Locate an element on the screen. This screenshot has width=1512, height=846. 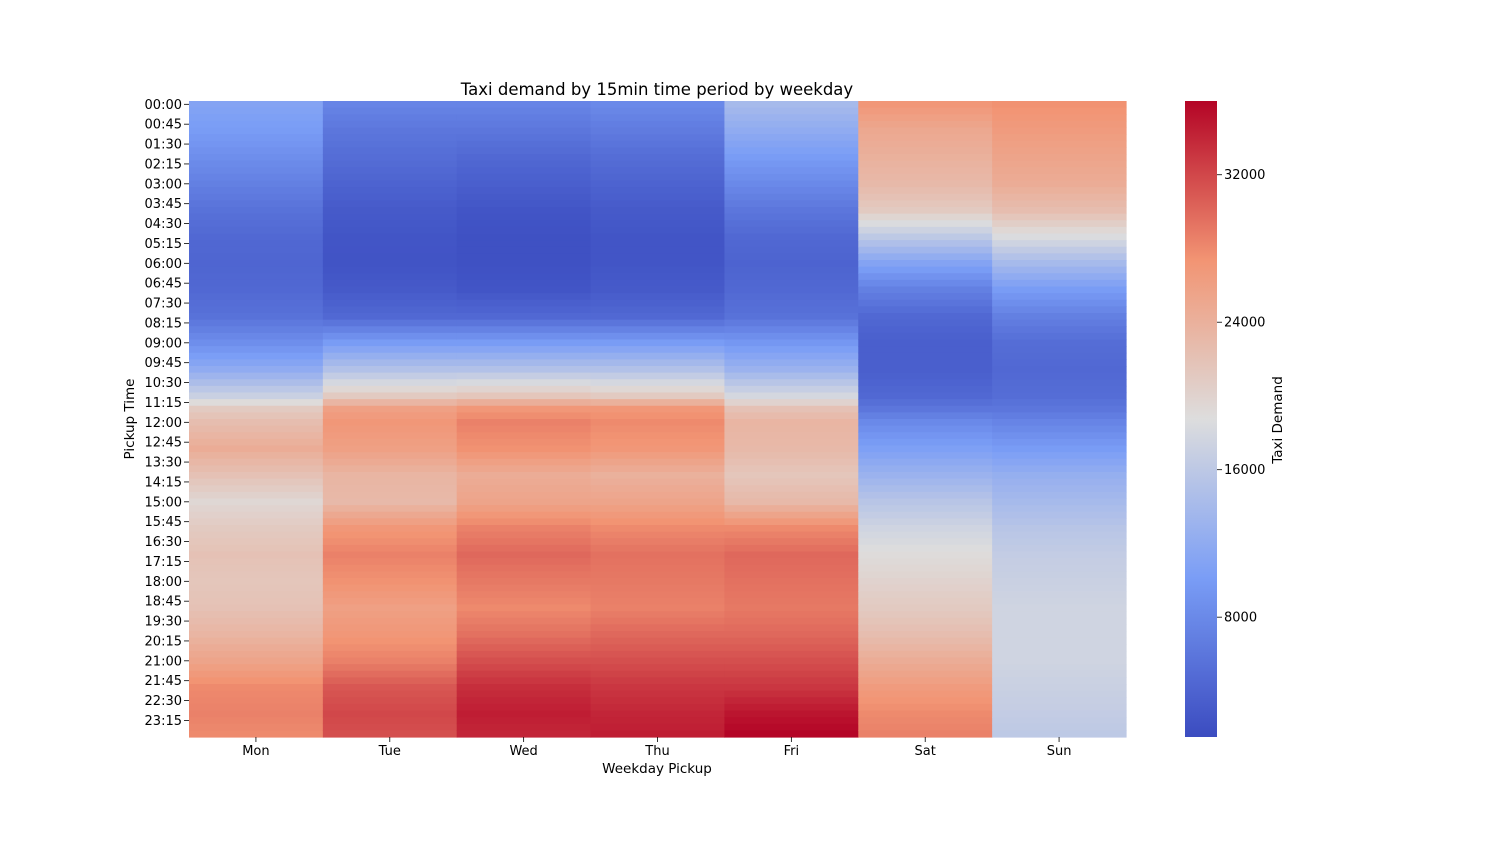
colorbar-tick-label: 8000 is located at coordinates (1240, 618).